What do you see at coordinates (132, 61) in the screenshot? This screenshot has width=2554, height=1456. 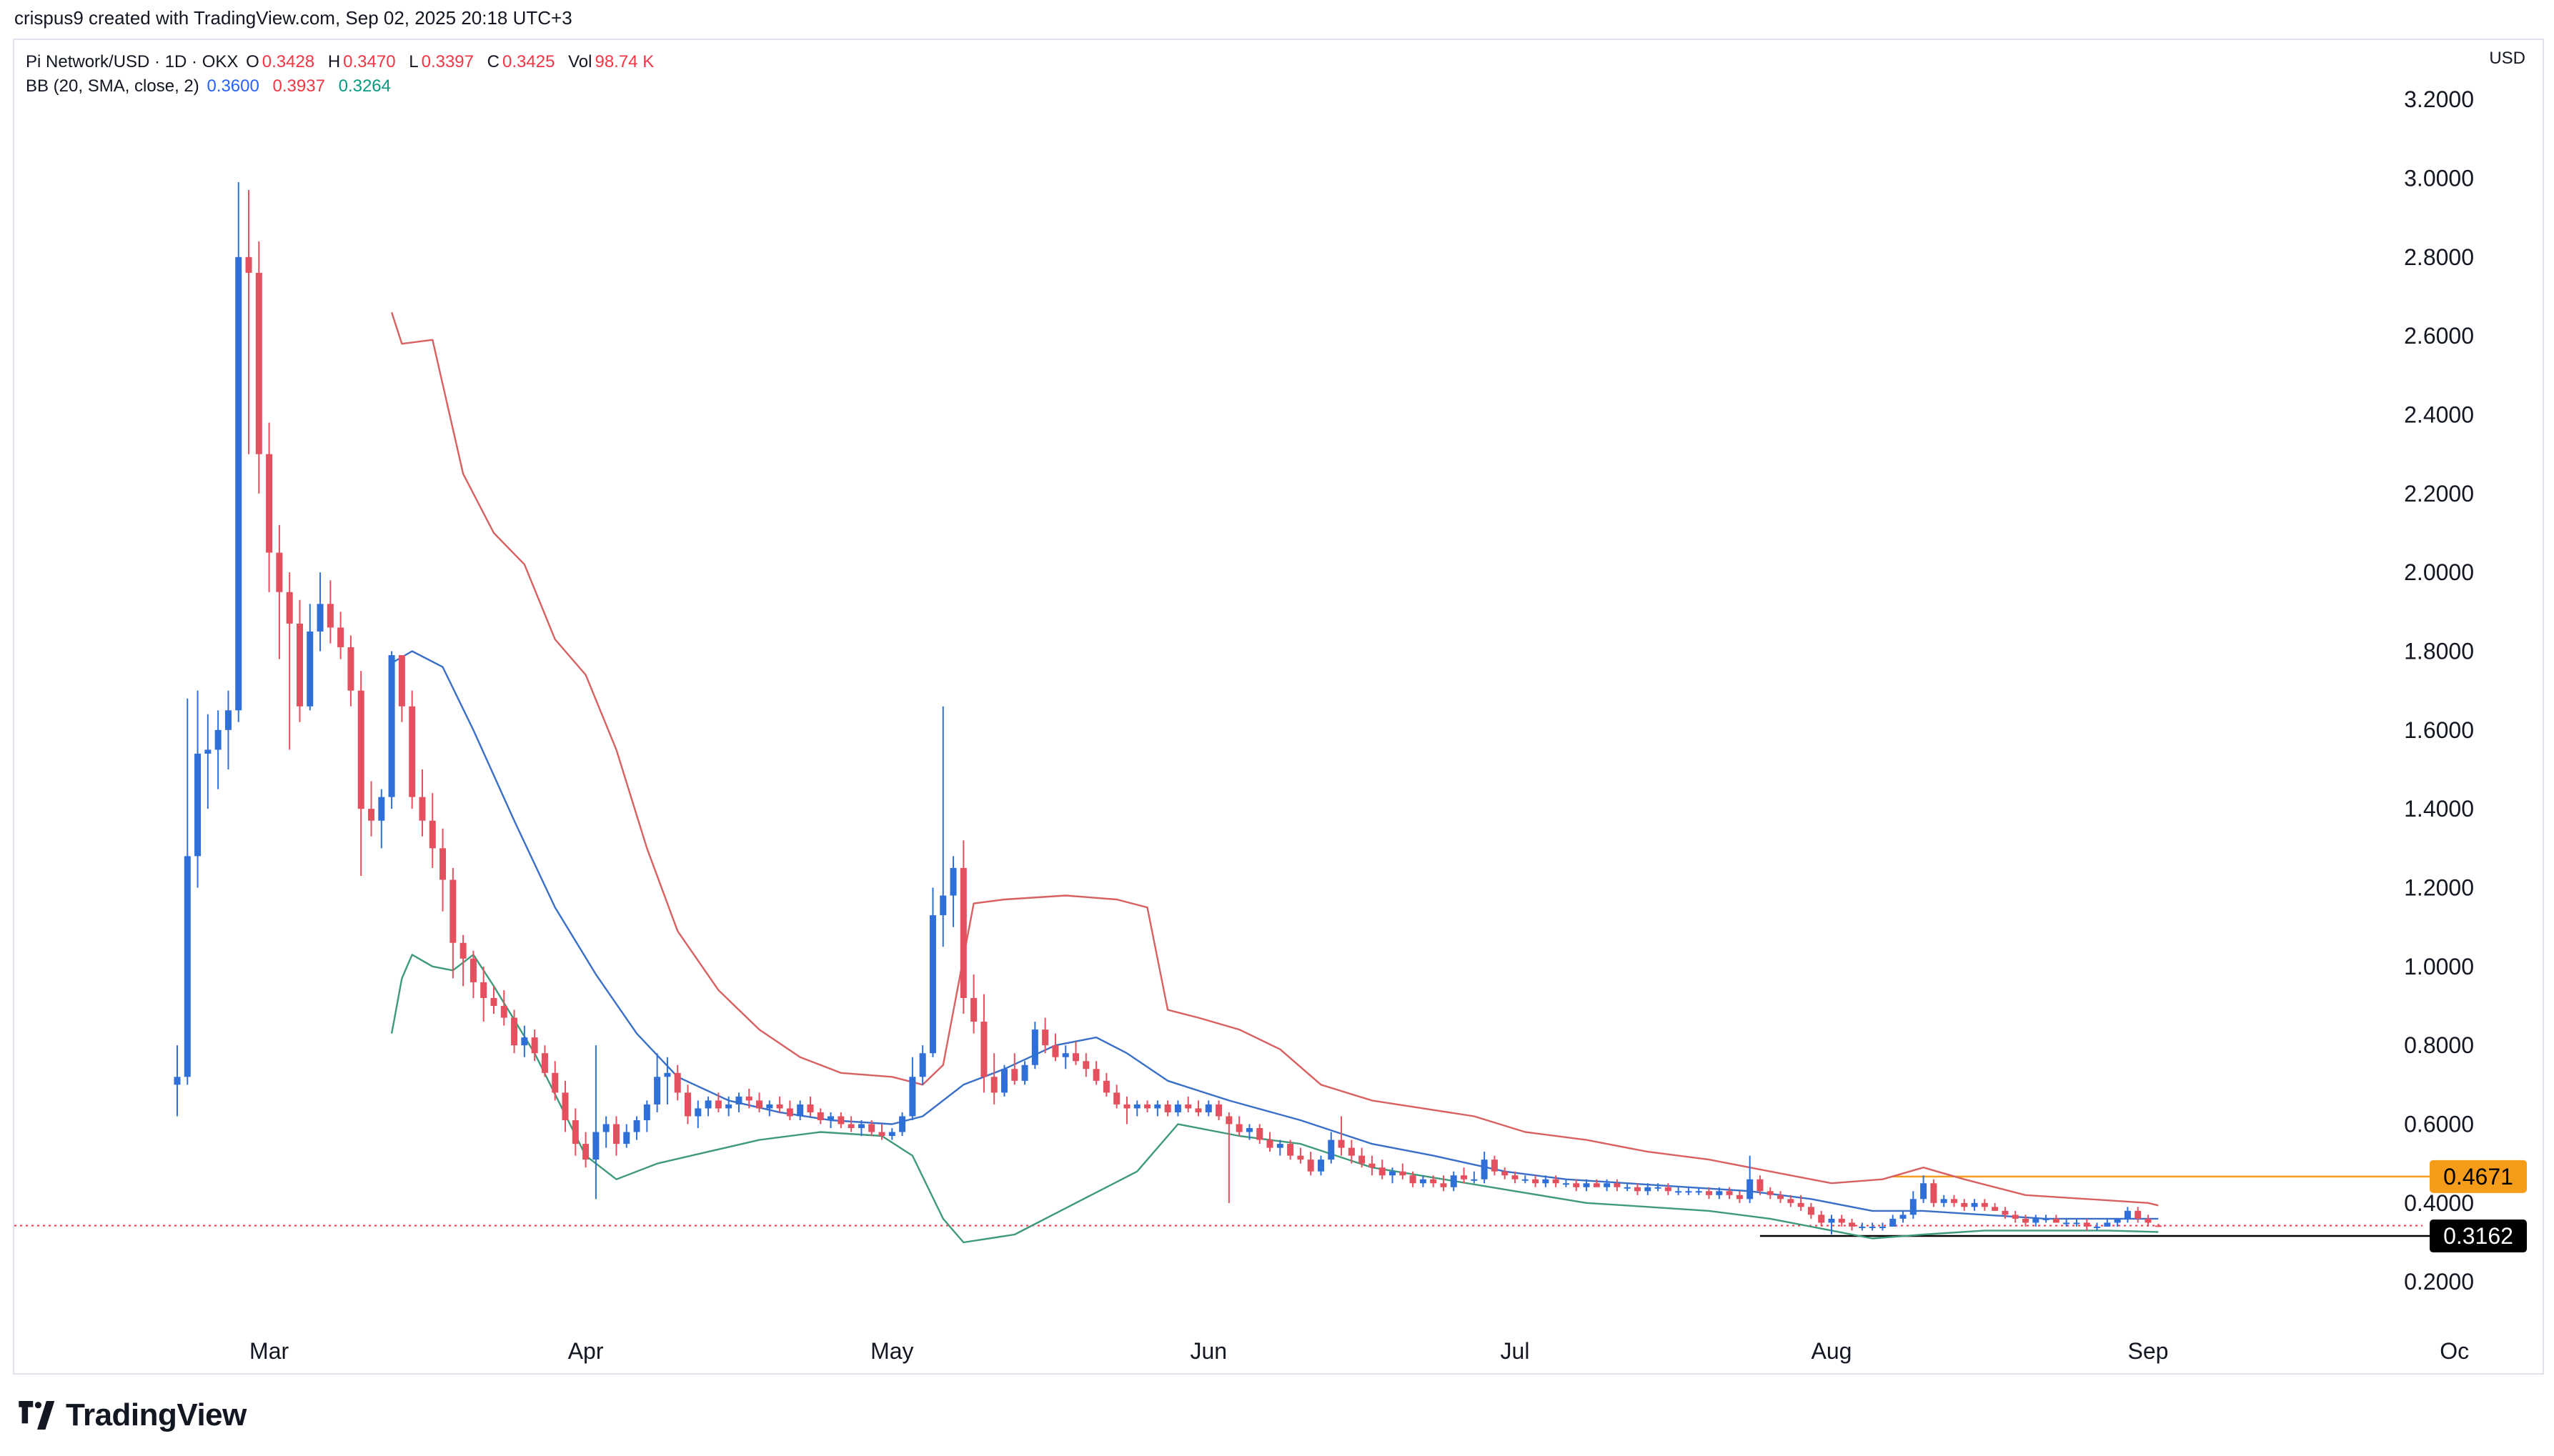 I see `symbol-label: Pi Network/USD · 1D · OKX` at bounding box center [132, 61].